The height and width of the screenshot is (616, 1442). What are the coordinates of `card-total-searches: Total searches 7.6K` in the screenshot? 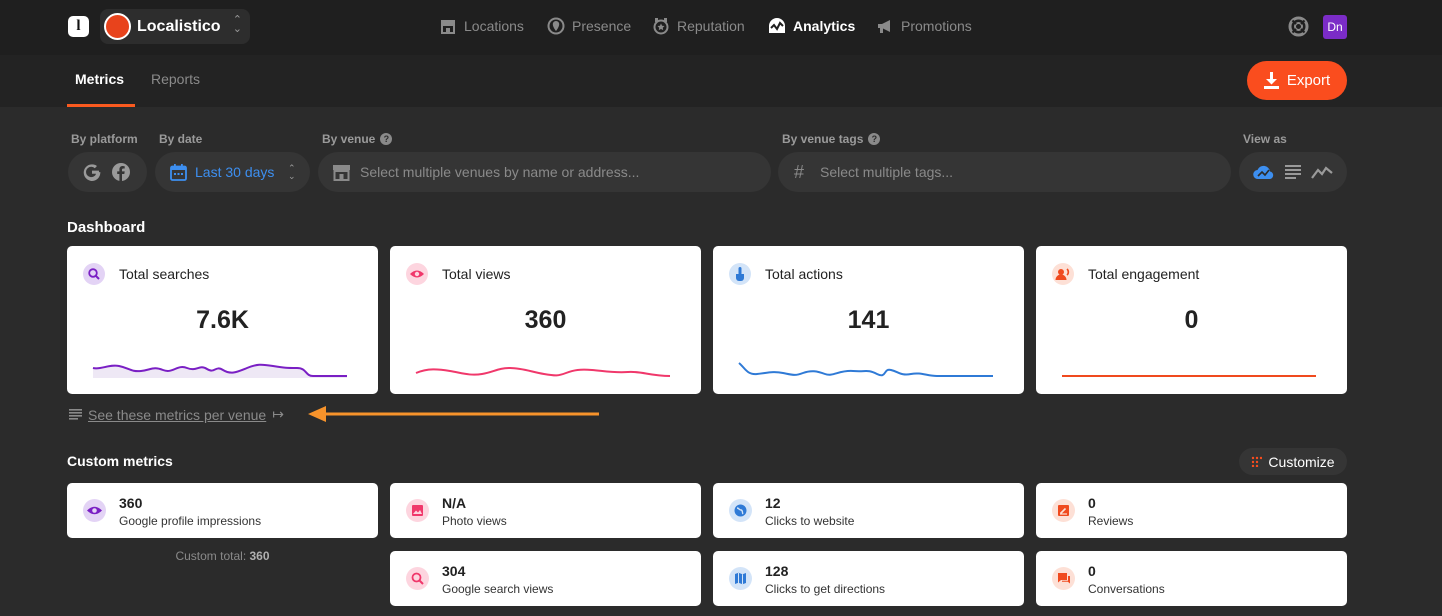 It's located at (222, 320).